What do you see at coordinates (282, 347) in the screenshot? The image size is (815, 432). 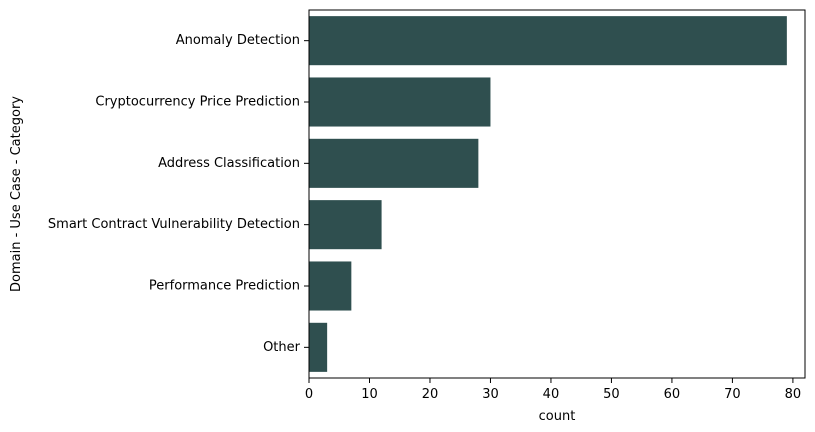 I see `y-tick-label-5: Other` at bounding box center [282, 347].